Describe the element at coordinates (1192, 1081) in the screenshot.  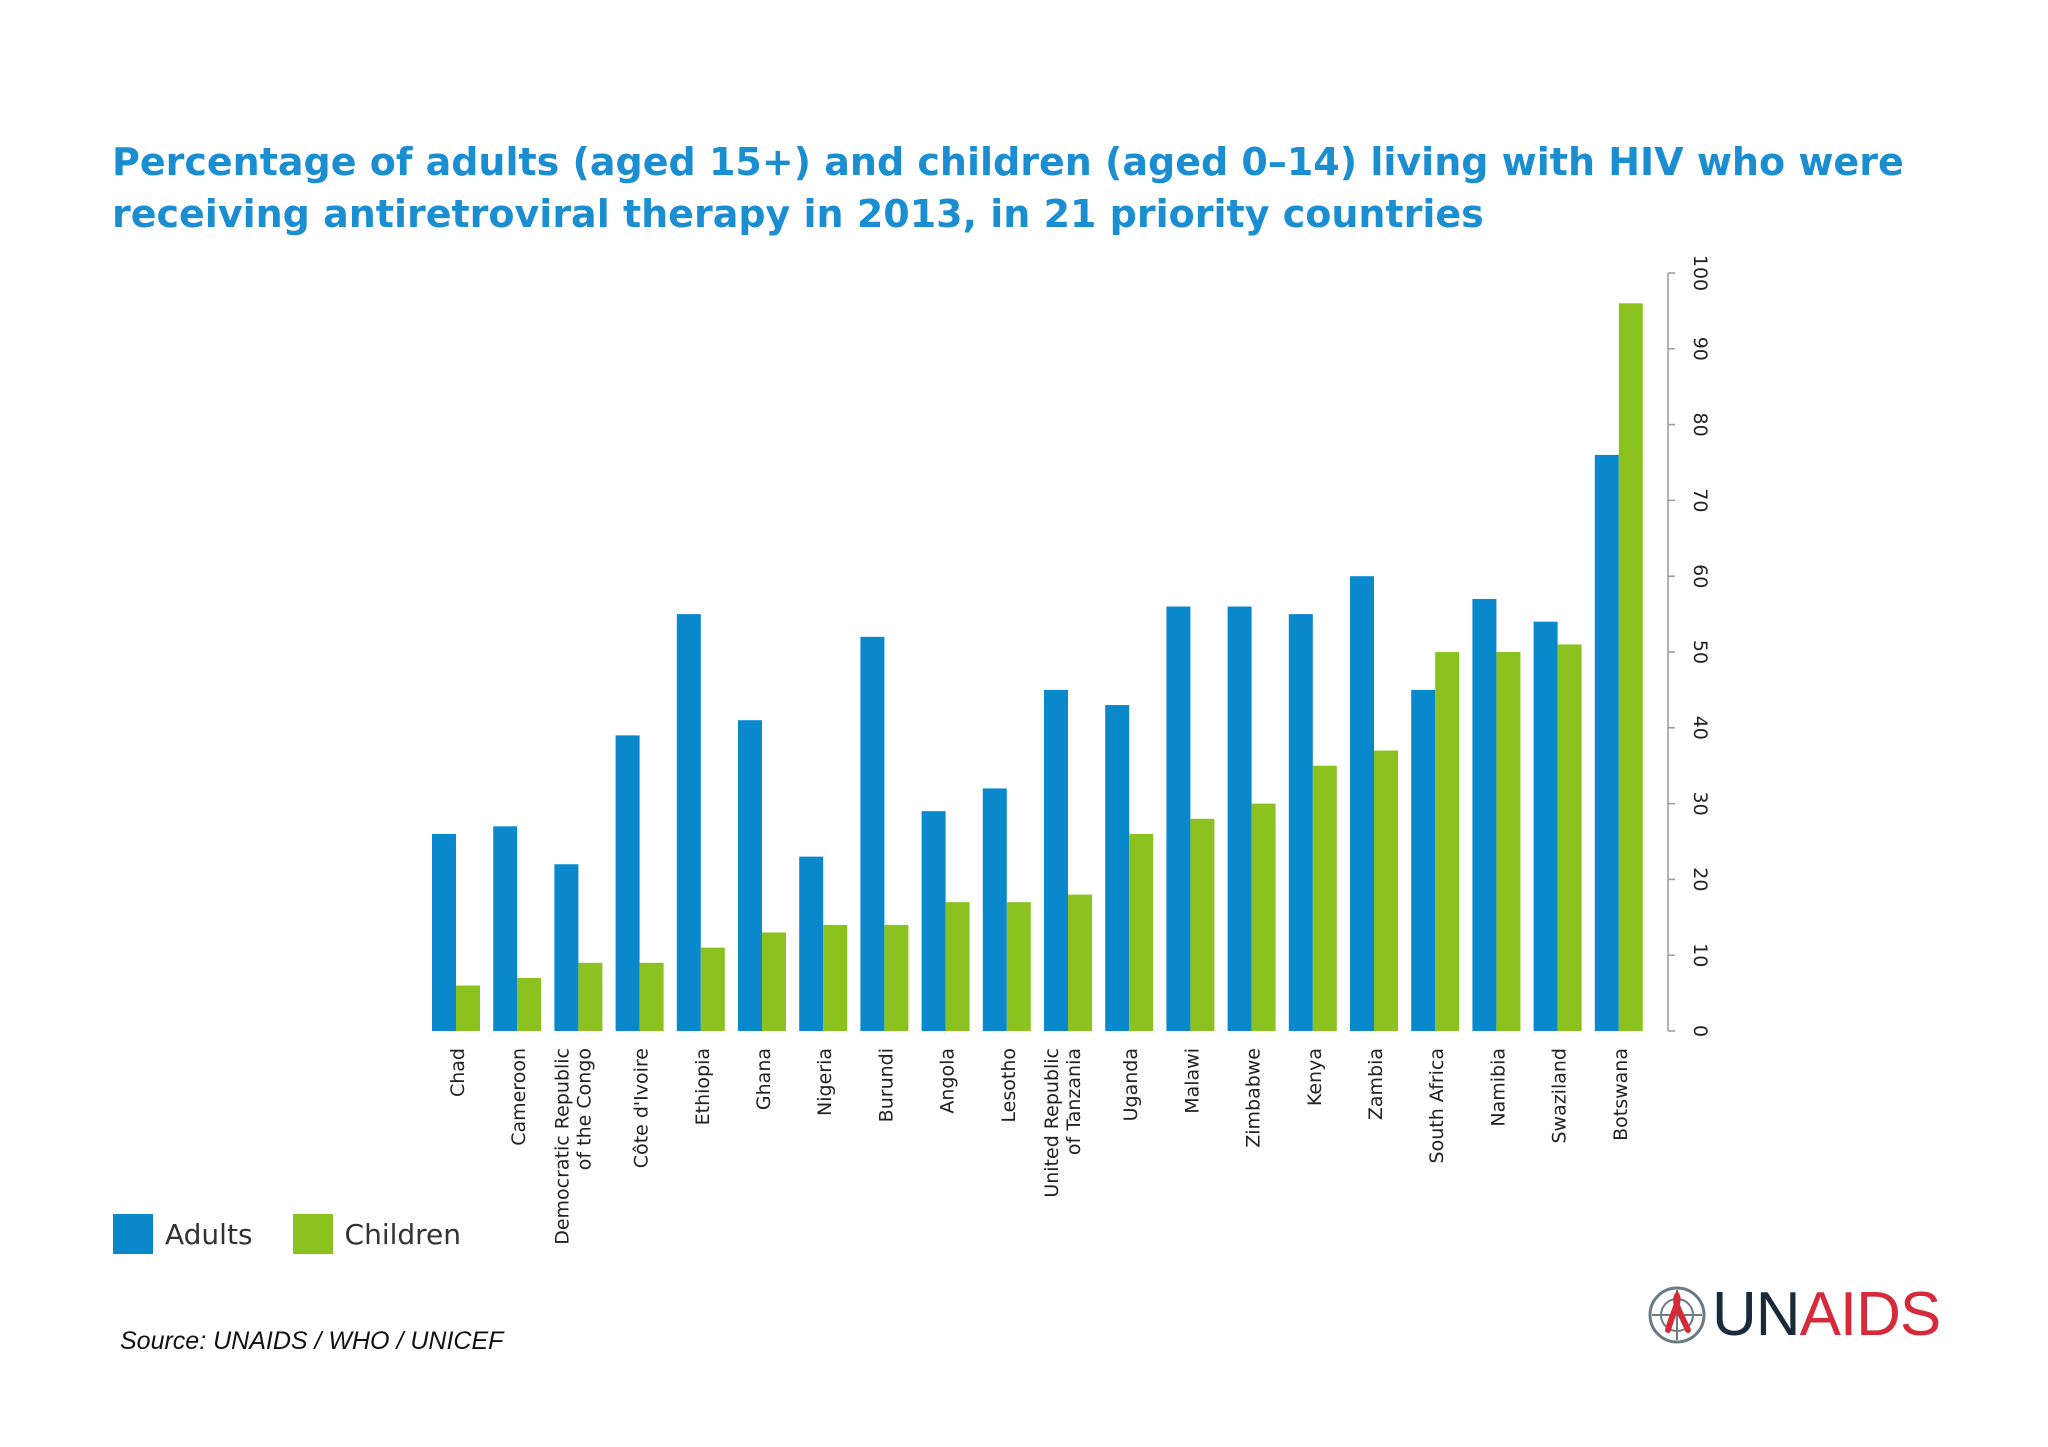
I see `x-label-malawi: Malawi` at that location.